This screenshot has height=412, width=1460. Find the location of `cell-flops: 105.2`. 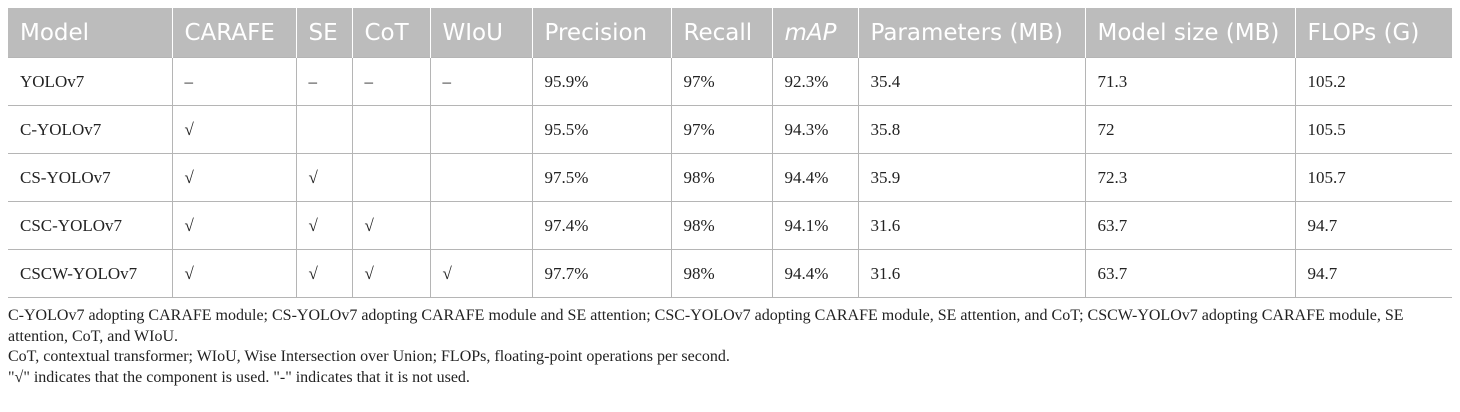

cell-flops: 105.2 is located at coordinates (1373, 81).